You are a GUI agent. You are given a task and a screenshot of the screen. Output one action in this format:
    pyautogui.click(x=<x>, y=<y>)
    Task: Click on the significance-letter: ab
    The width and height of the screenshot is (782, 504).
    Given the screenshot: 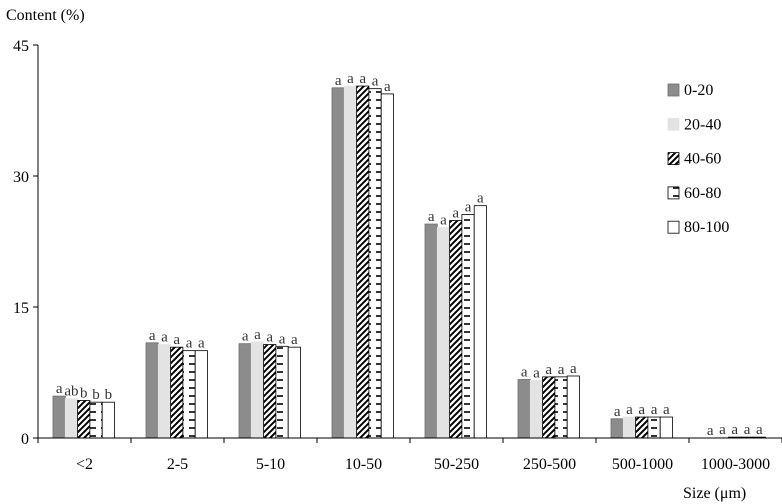 What is the action you would take?
    pyautogui.click(x=71, y=392)
    